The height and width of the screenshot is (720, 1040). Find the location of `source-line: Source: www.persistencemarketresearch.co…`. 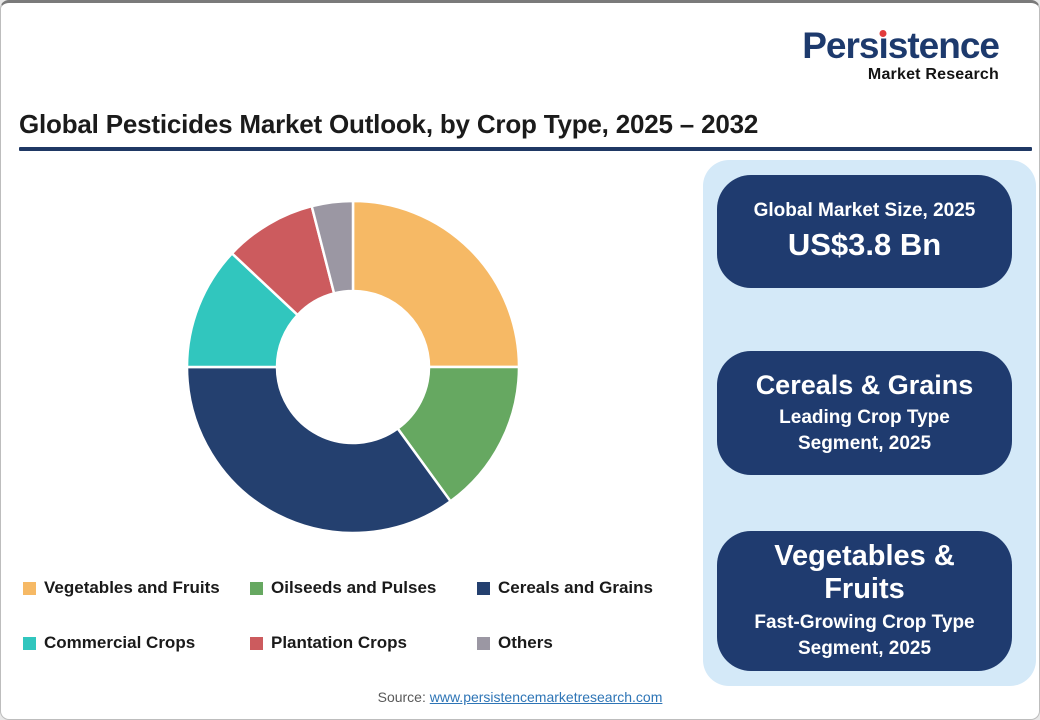

source-line: Source: www.persistencemarketresearch.co… is located at coordinates (520, 697).